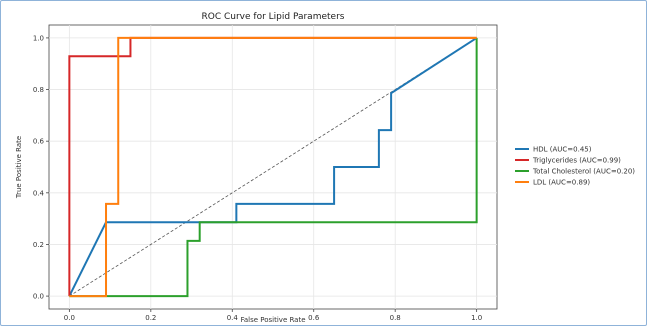 The image size is (647, 326). I want to click on x-tick-label: 0.2, so click(150, 318).